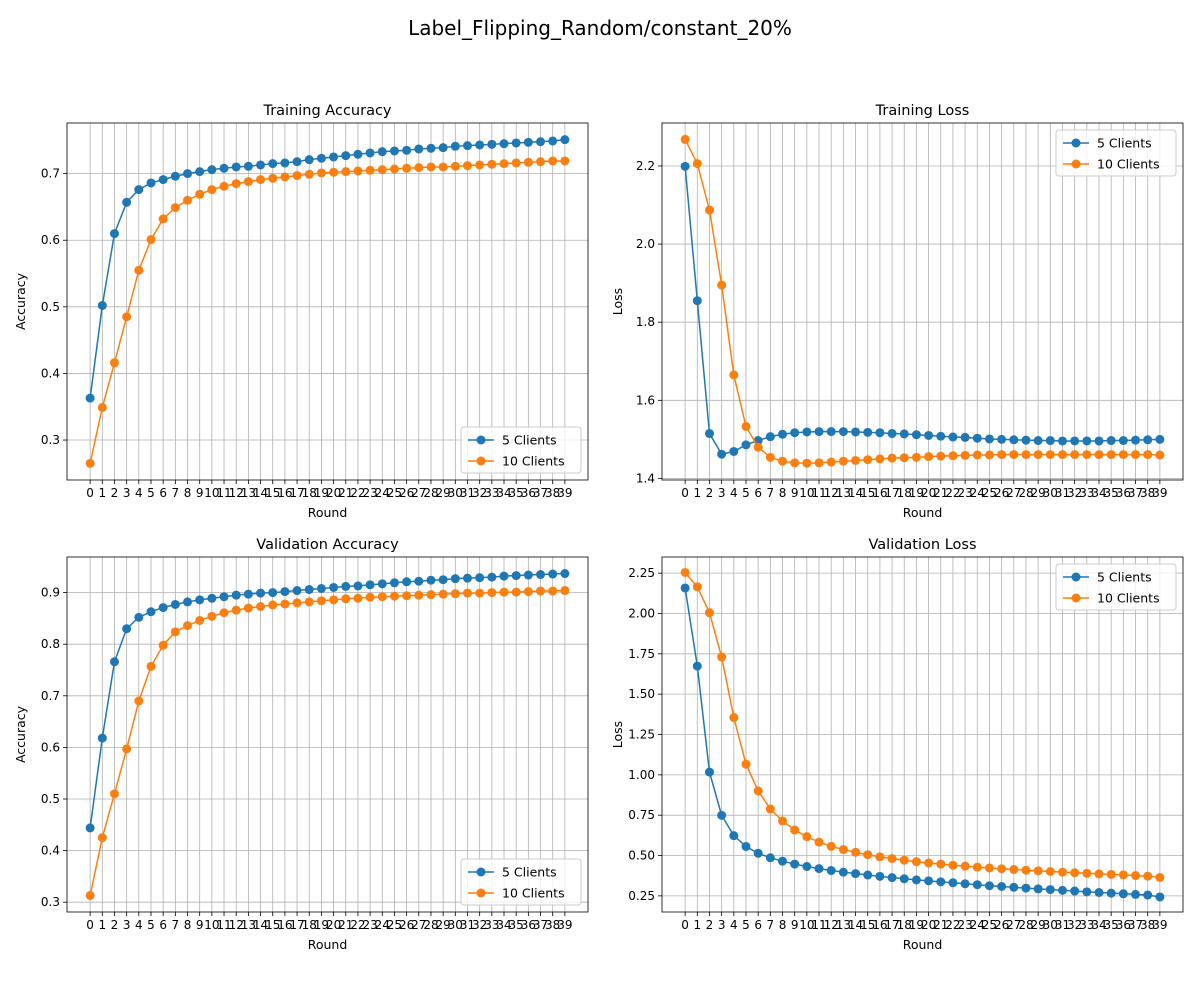 This screenshot has height=1000, width=1200. Describe the element at coordinates (50, 851) in the screenshot. I see `y-tick-label: 0.4` at that location.